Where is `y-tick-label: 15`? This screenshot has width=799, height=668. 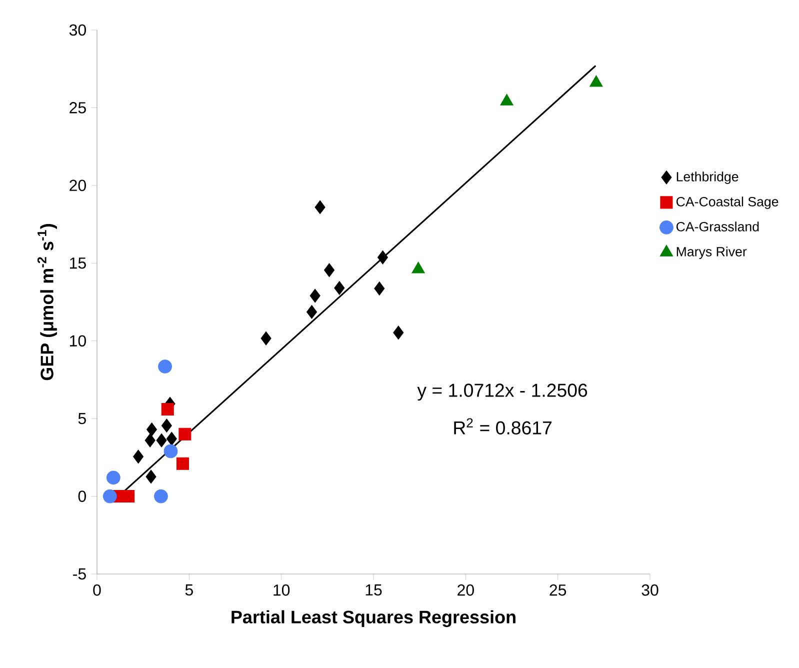
y-tick-label: 15 is located at coordinates (78, 263).